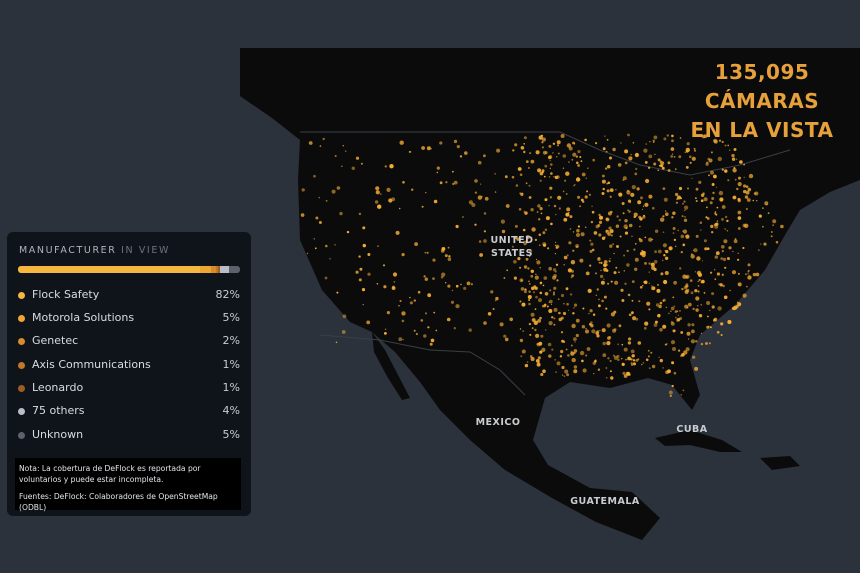 This screenshot has width=860, height=573. Describe the element at coordinates (129, 342) in the screenshot. I see `legend-item: Genetec 2%` at that location.